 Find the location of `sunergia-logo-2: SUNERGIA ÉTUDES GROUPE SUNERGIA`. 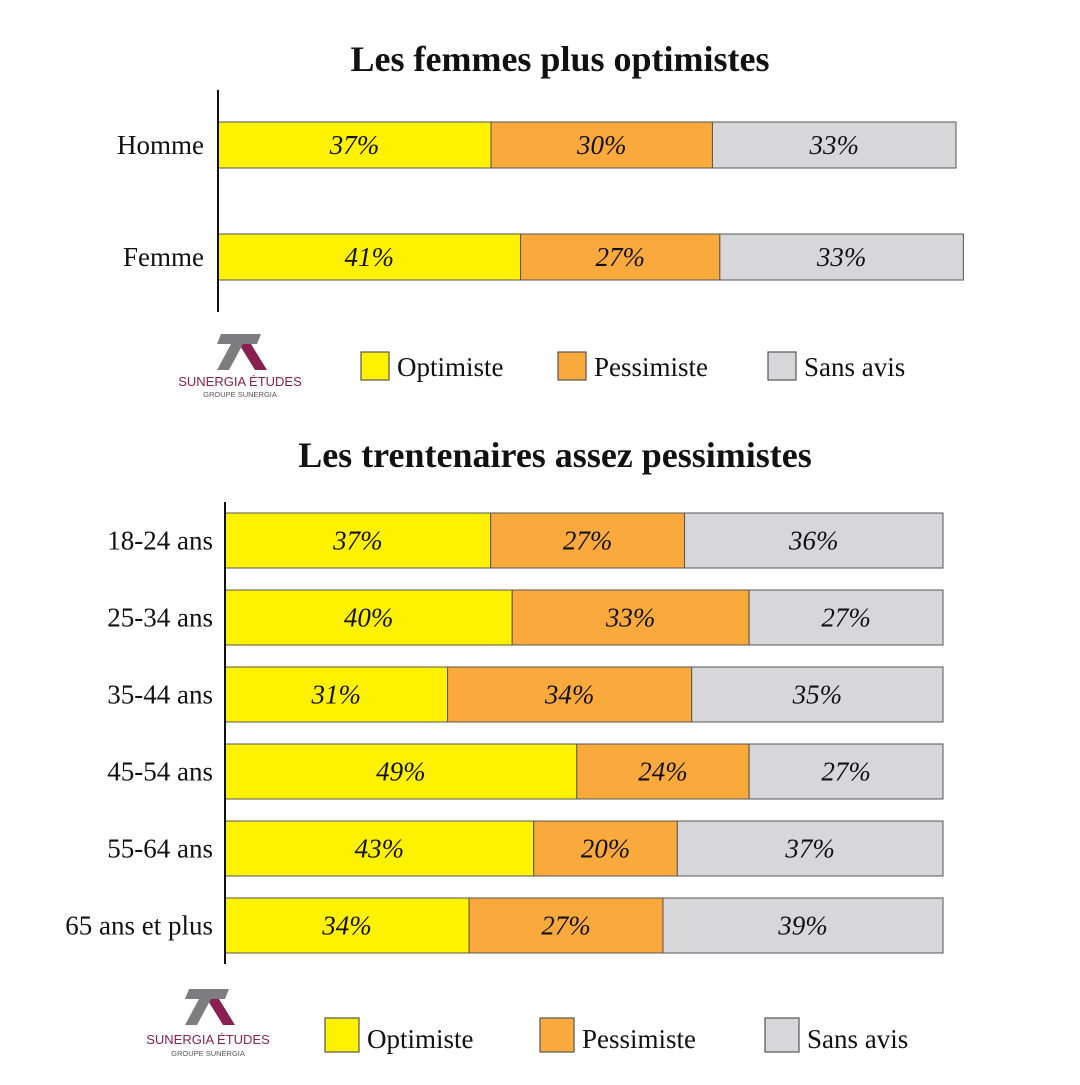

sunergia-logo-2: SUNERGIA ÉTUDES GROUPE SUNERGIA is located at coordinates (208, 1023).